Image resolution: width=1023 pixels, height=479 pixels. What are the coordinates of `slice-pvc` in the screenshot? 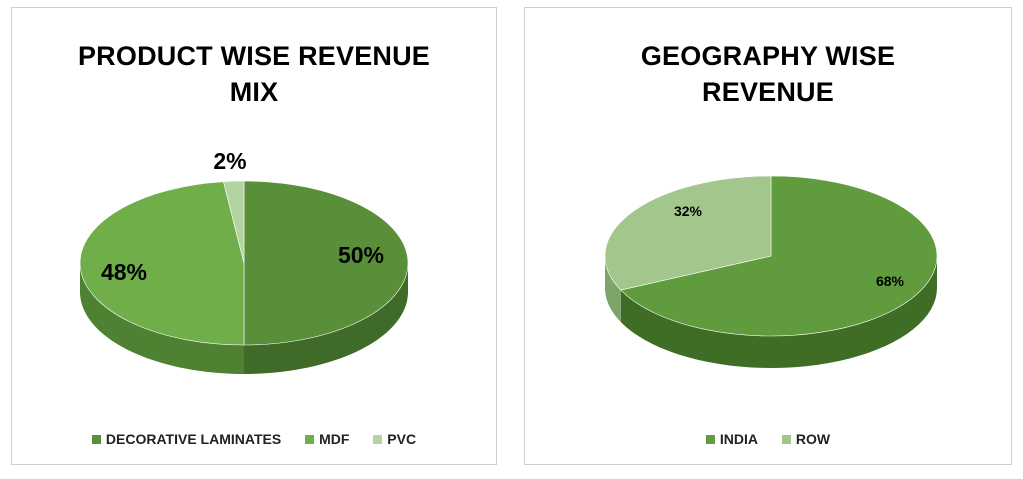 It's located at (234, 222).